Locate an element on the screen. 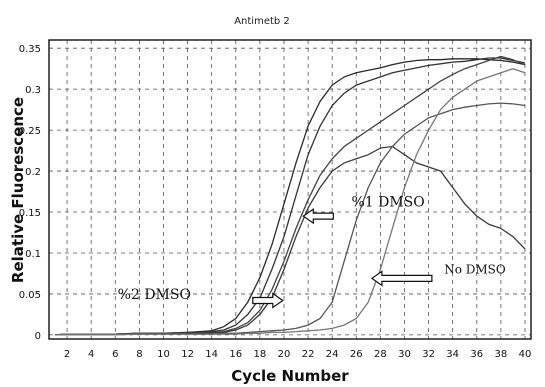 This screenshot has width=545, height=387. x-tick-label: 10 is located at coordinates (163, 354).